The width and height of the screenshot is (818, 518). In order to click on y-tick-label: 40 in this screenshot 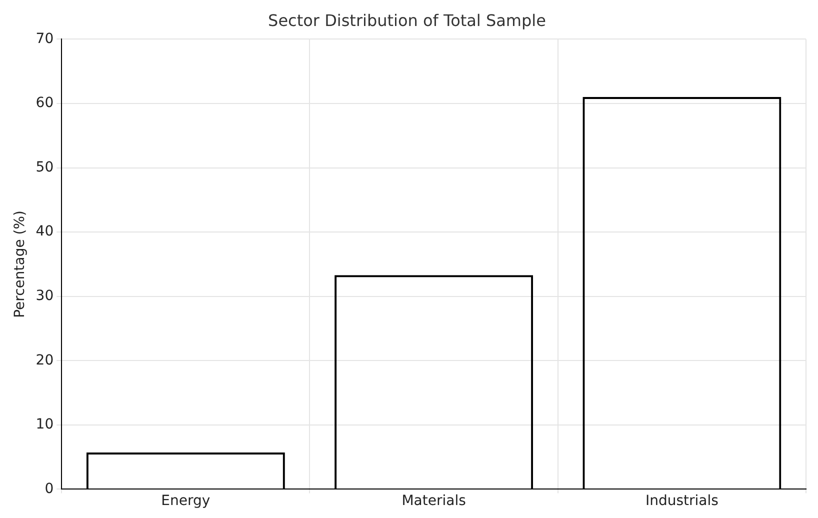, I will do `click(45, 232)`.